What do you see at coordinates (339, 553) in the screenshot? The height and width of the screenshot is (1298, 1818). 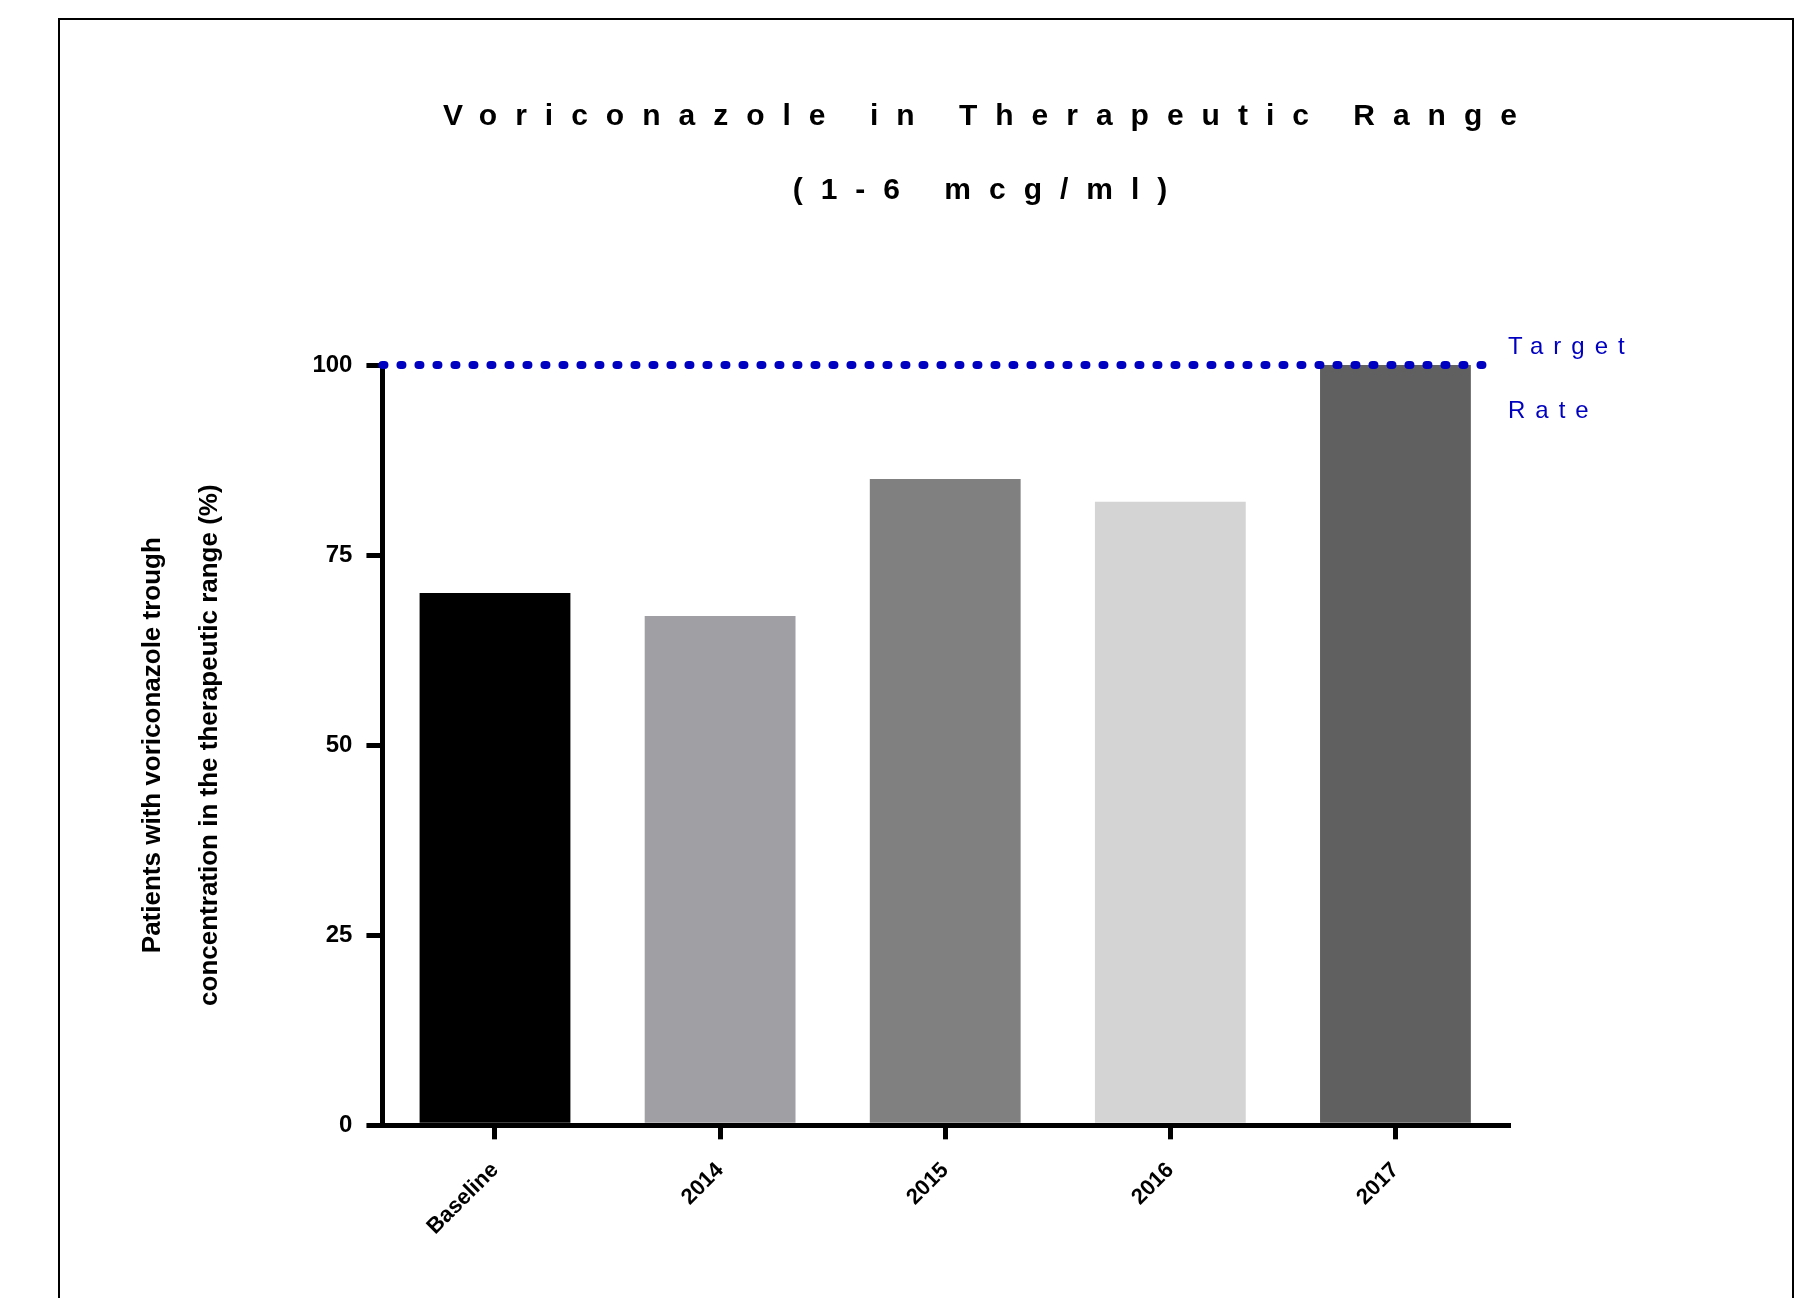 I see `y-tick-label: 75` at bounding box center [339, 553].